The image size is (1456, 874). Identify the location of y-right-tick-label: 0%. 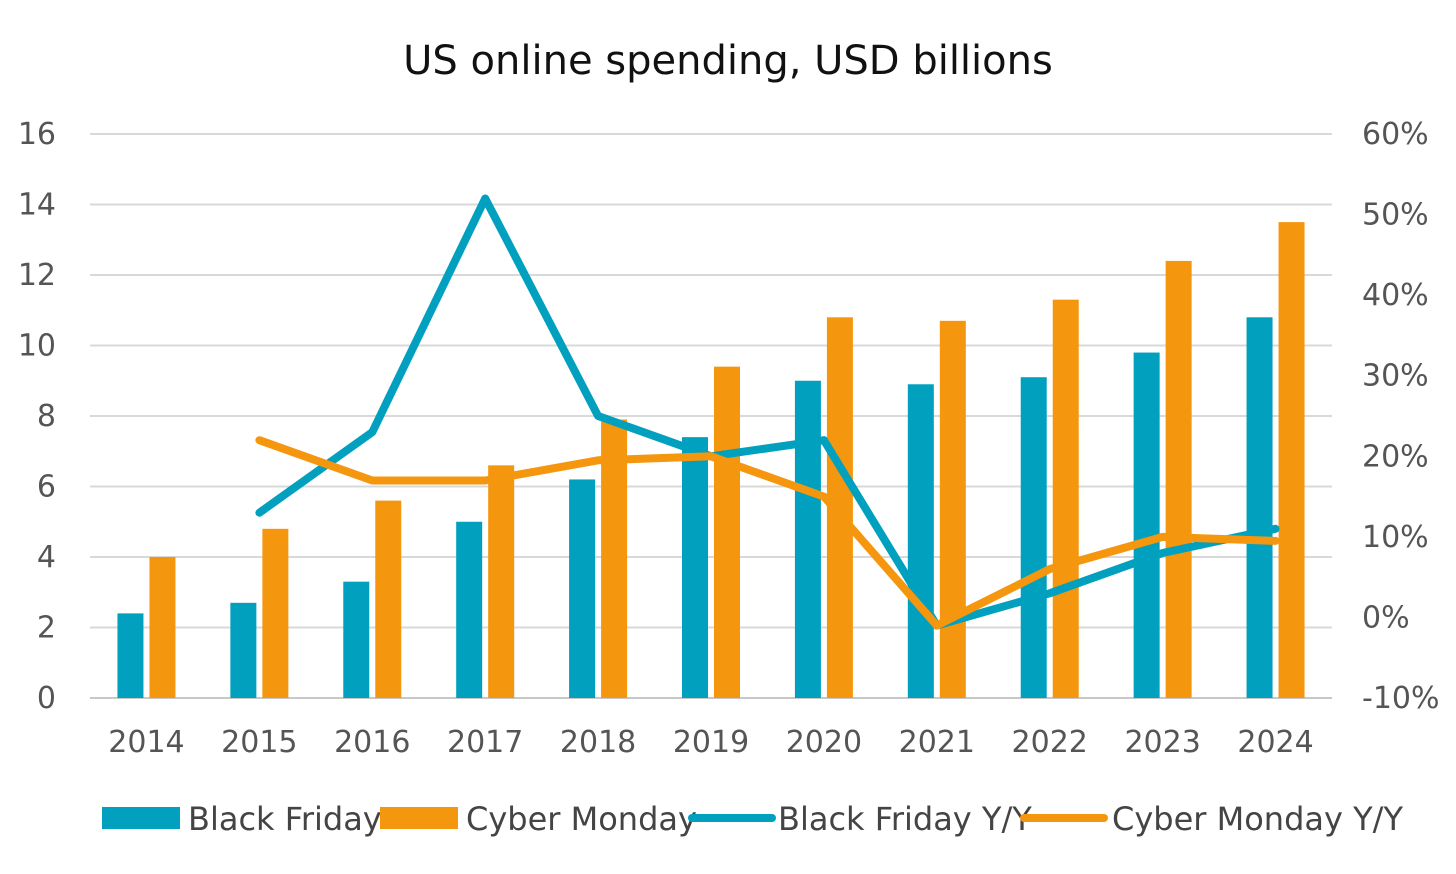
(1386, 617).